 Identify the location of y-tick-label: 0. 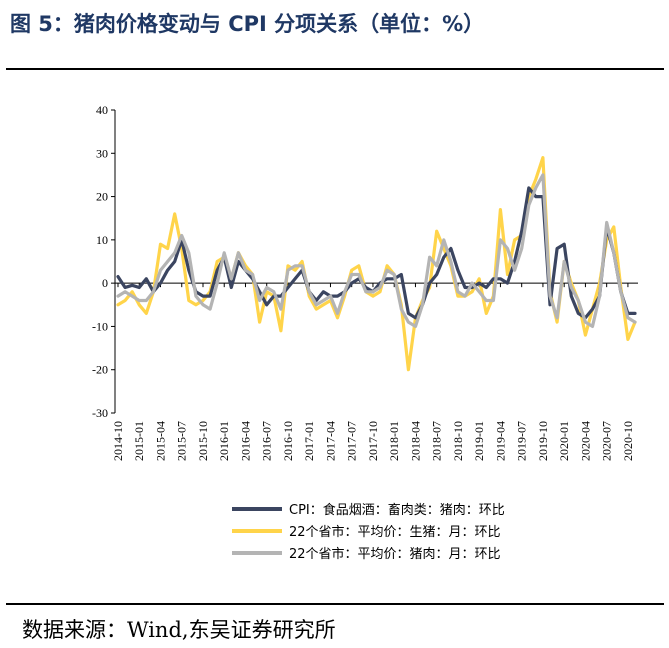
(105, 283).